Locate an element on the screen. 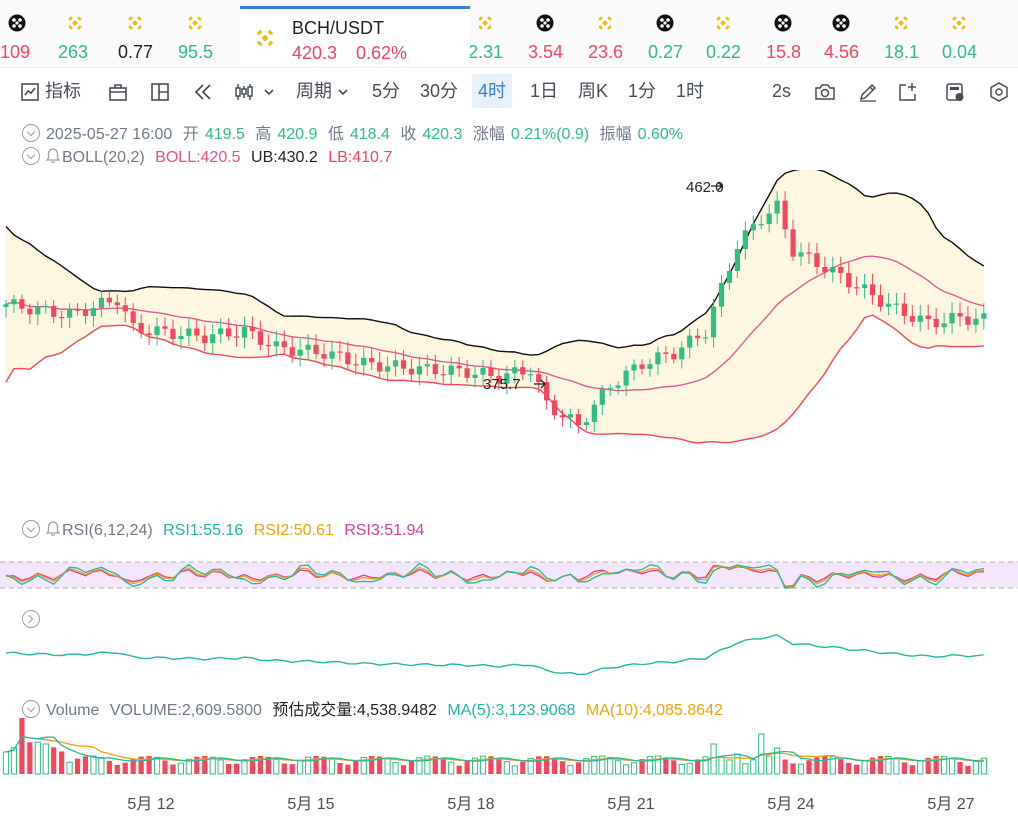 This screenshot has height=816, width=1018. close-value: 420.3 is located at coordinates (442, 134).